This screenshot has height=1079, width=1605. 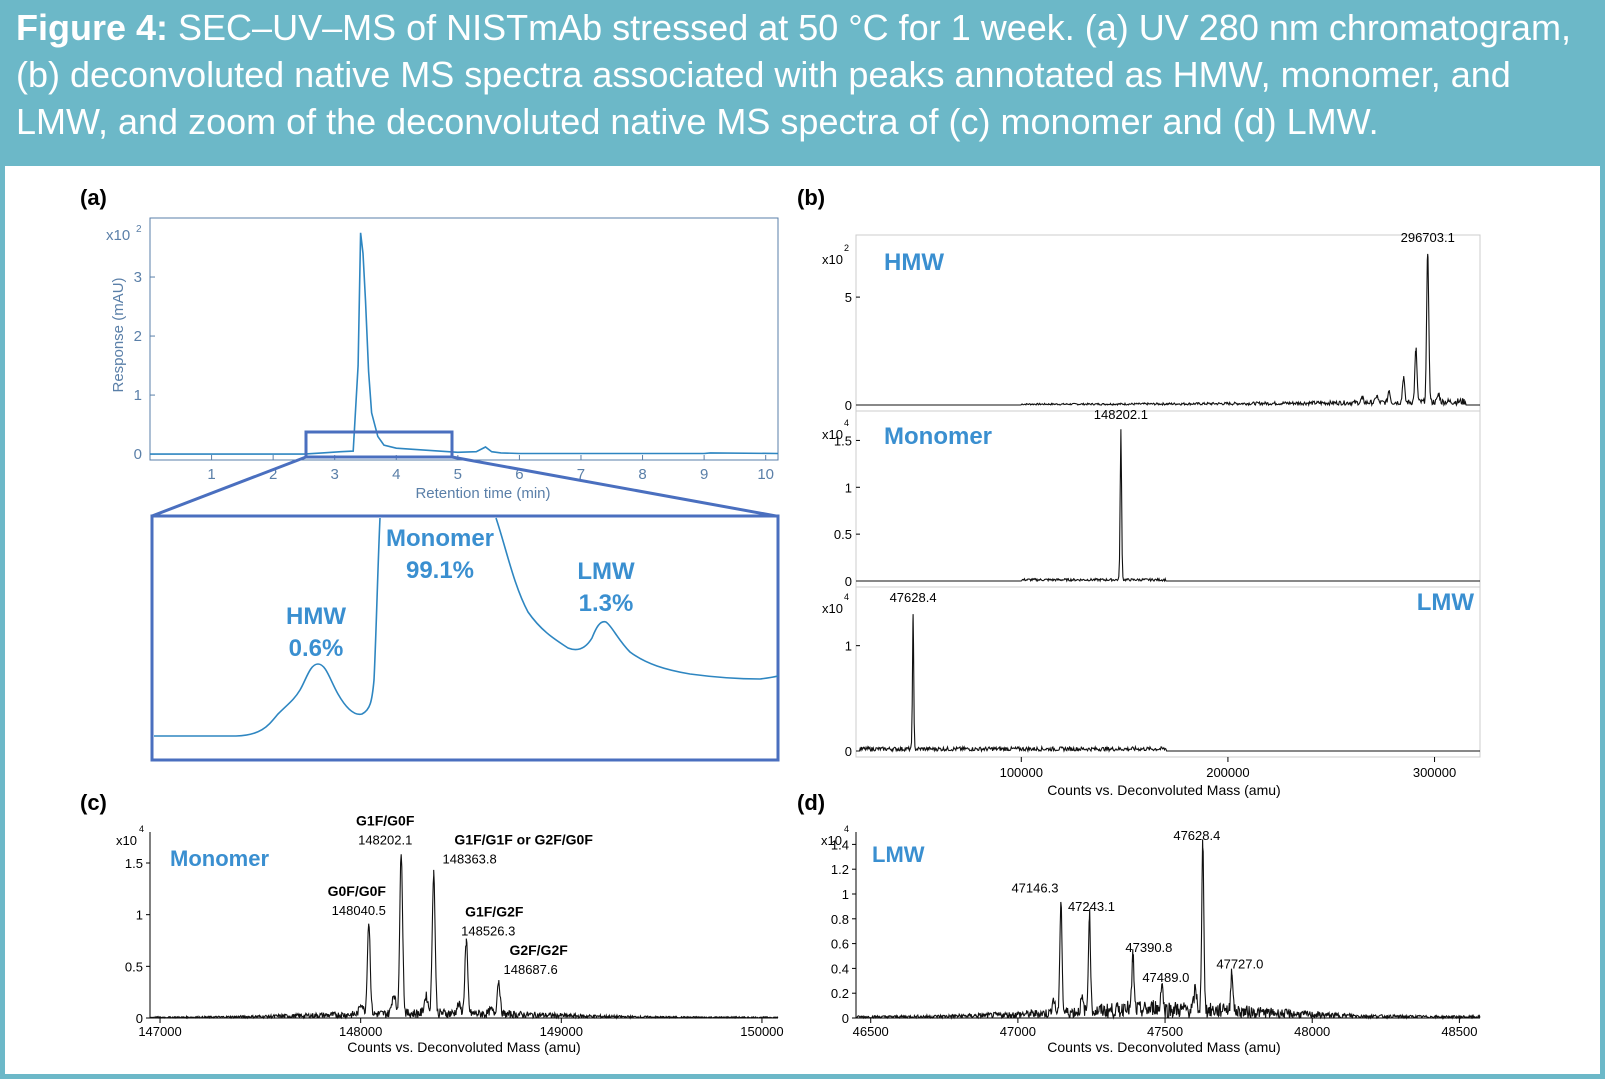 I want to click on panel-a-plot-frame, so click(x=464, y=339).